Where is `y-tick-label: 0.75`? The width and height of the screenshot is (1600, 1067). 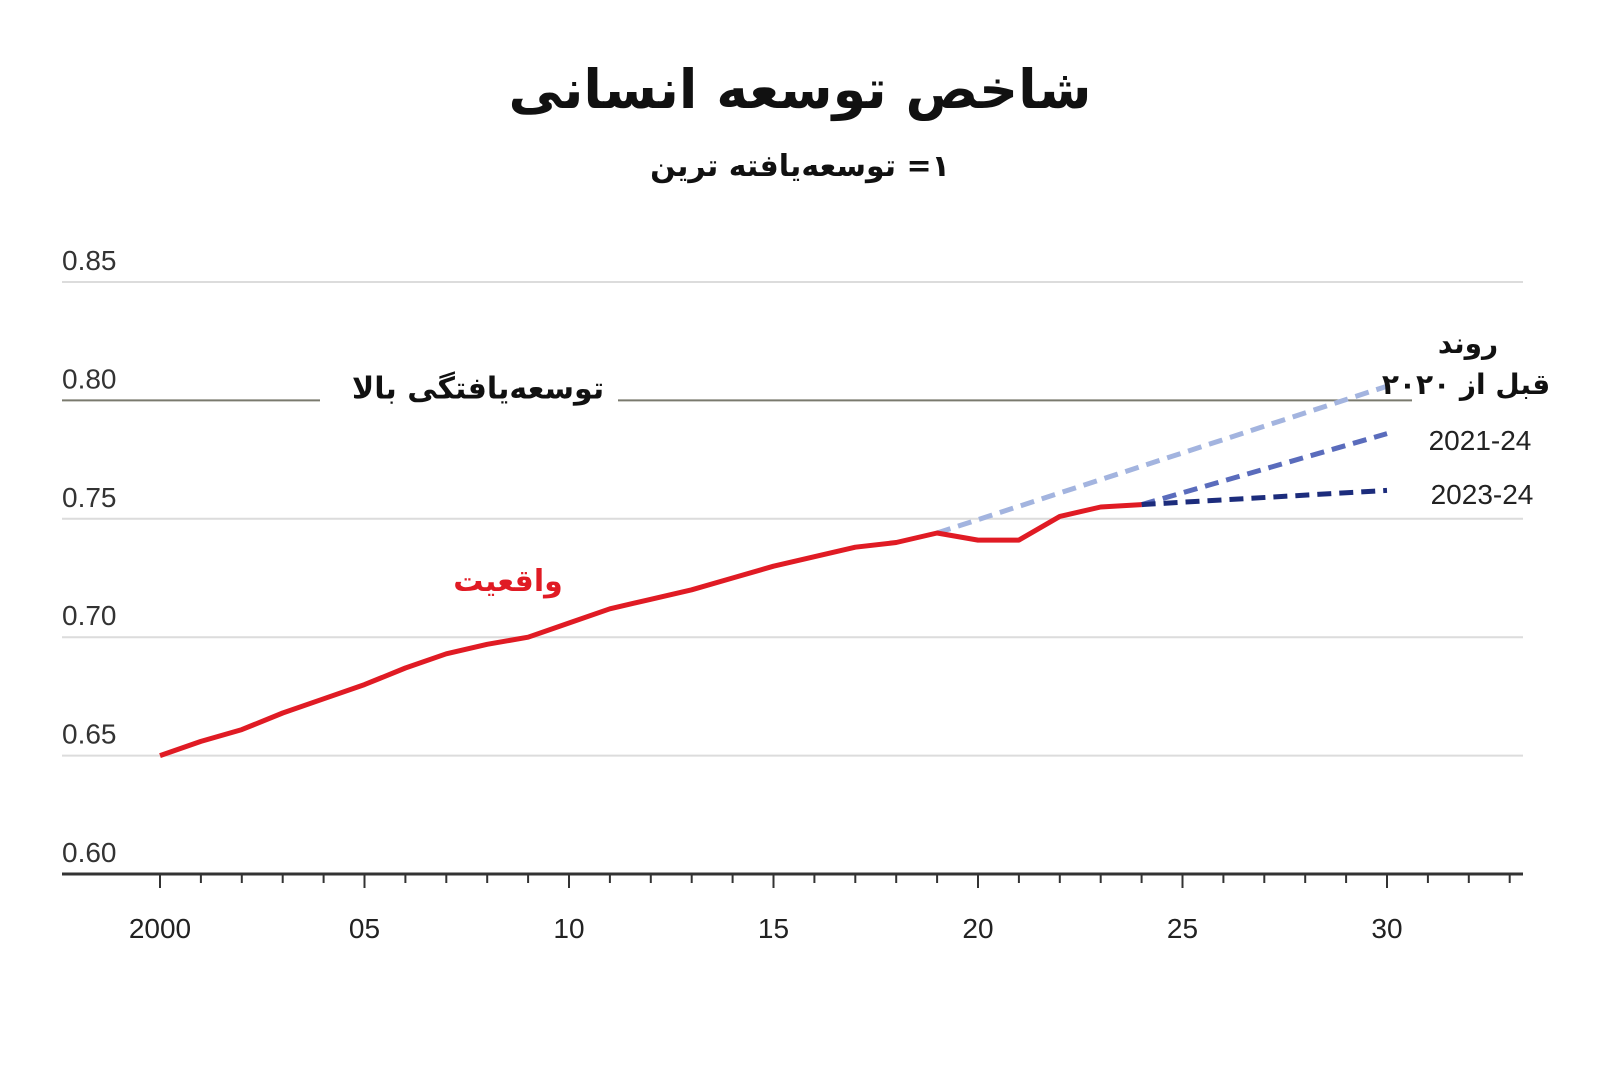
y-tick-label: 0.75 is located at coordinates (89, 497).